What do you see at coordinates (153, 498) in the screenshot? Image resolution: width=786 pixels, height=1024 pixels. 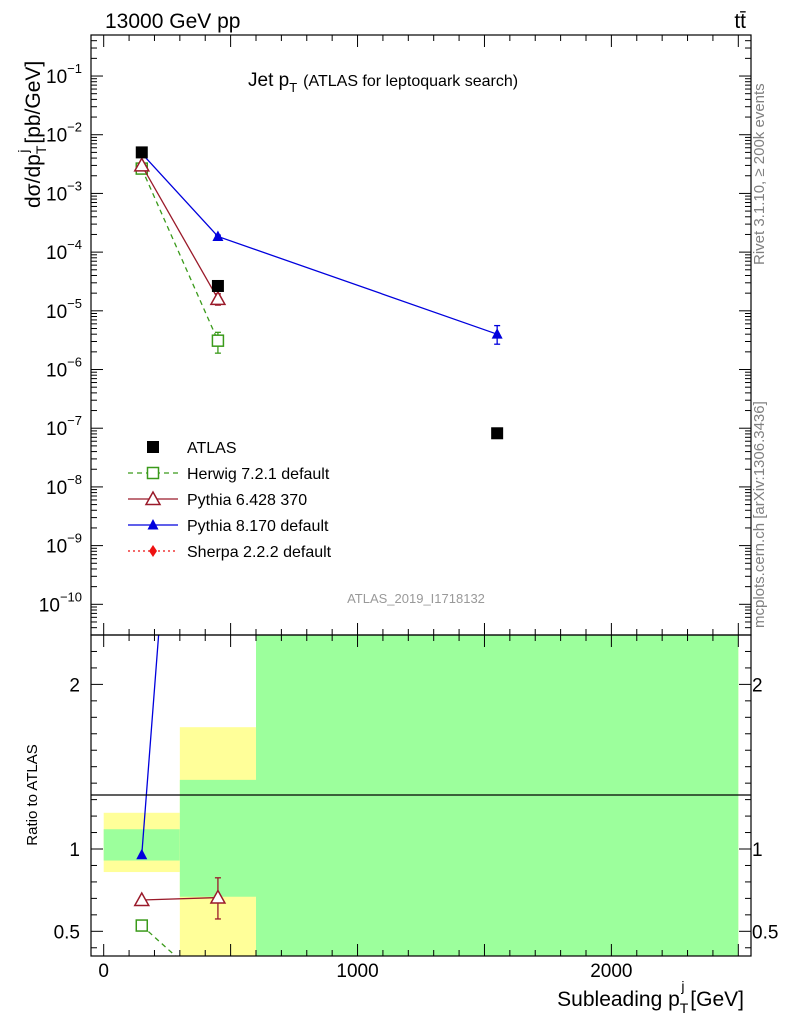 I see `legend-marker-pythia6` at bounding box center [153, 498].